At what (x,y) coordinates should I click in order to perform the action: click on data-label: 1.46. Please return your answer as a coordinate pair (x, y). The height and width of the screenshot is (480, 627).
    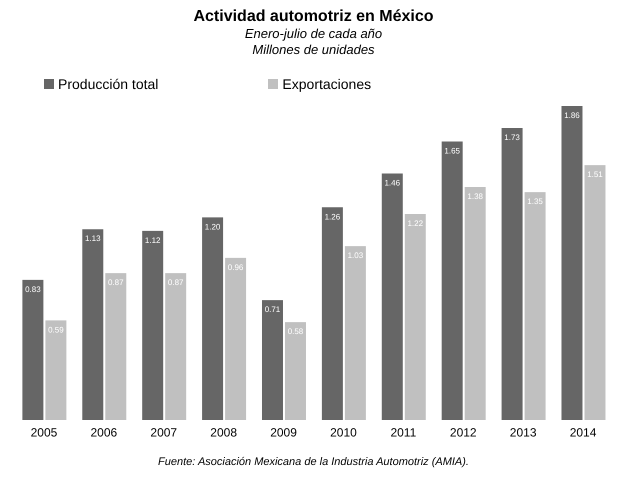
    Looking at the image, I should click on (392, 183).